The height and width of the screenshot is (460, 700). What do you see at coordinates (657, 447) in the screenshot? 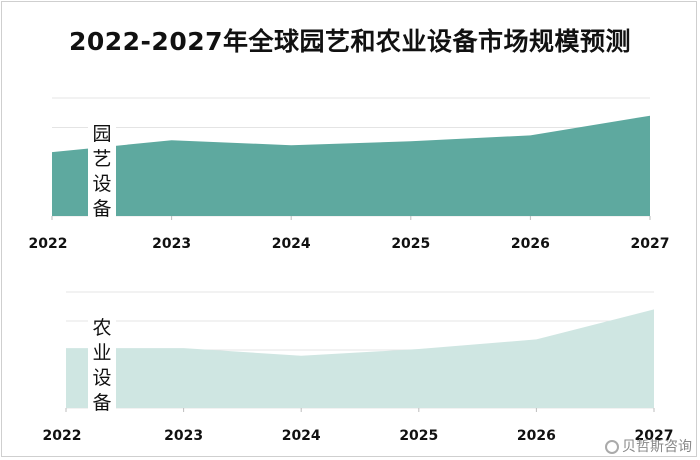
I see `watermark-text: 贝哲斯咨询` at bounding box center [657, 447].